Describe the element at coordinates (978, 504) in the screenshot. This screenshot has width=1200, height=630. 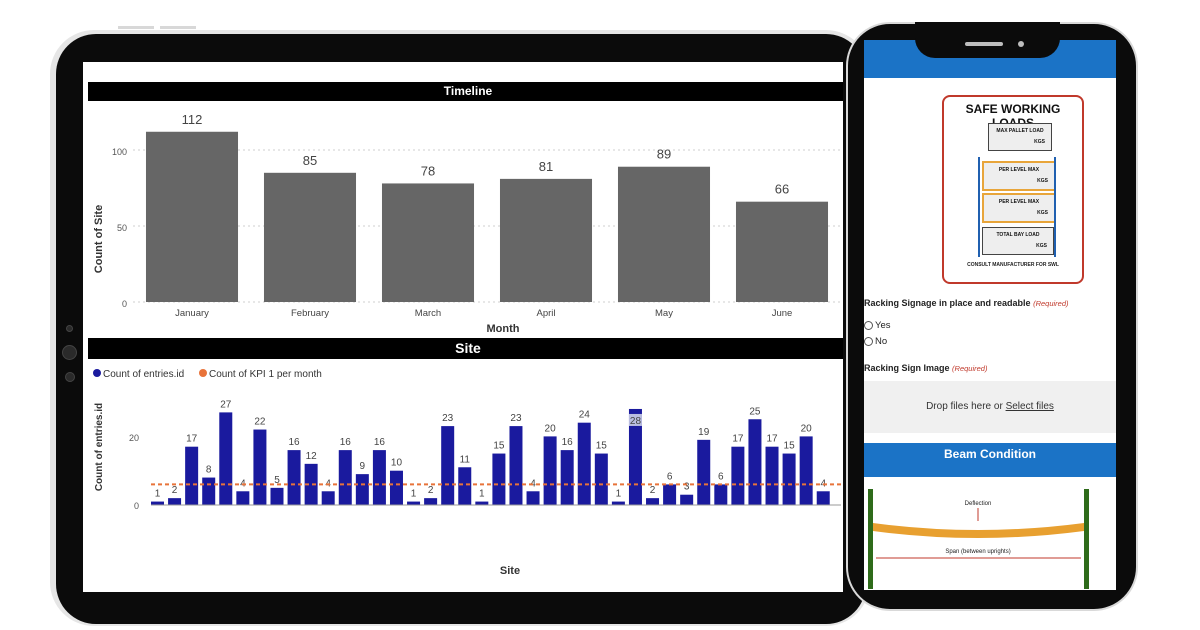
I see `deflection-label: Deflection` at that location.